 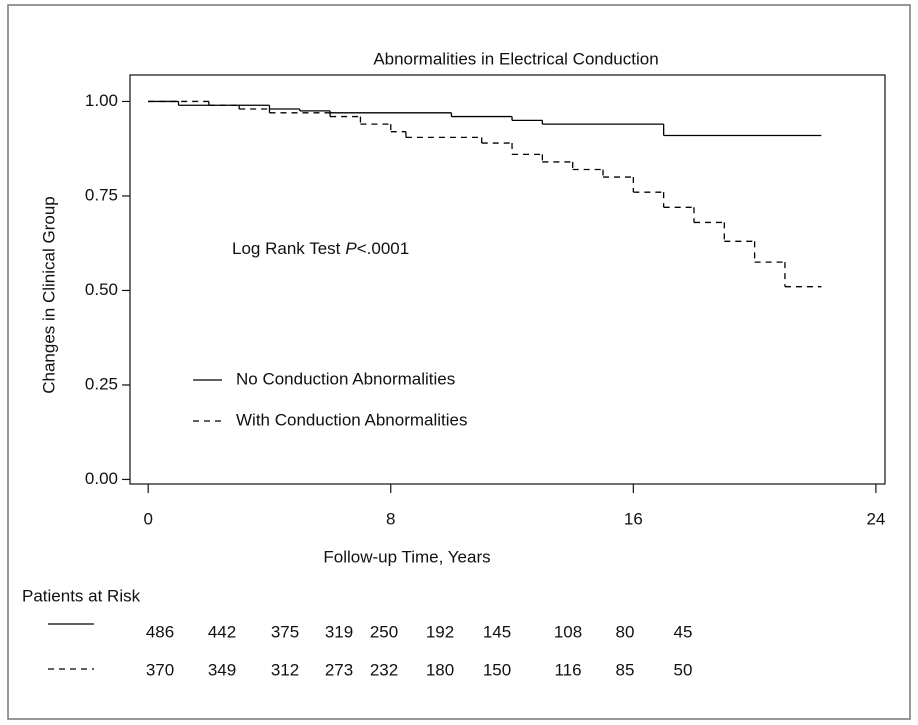 I want to click on chart-title: Abnormalities in Electrical Conduction, so click(x=515, y=58).